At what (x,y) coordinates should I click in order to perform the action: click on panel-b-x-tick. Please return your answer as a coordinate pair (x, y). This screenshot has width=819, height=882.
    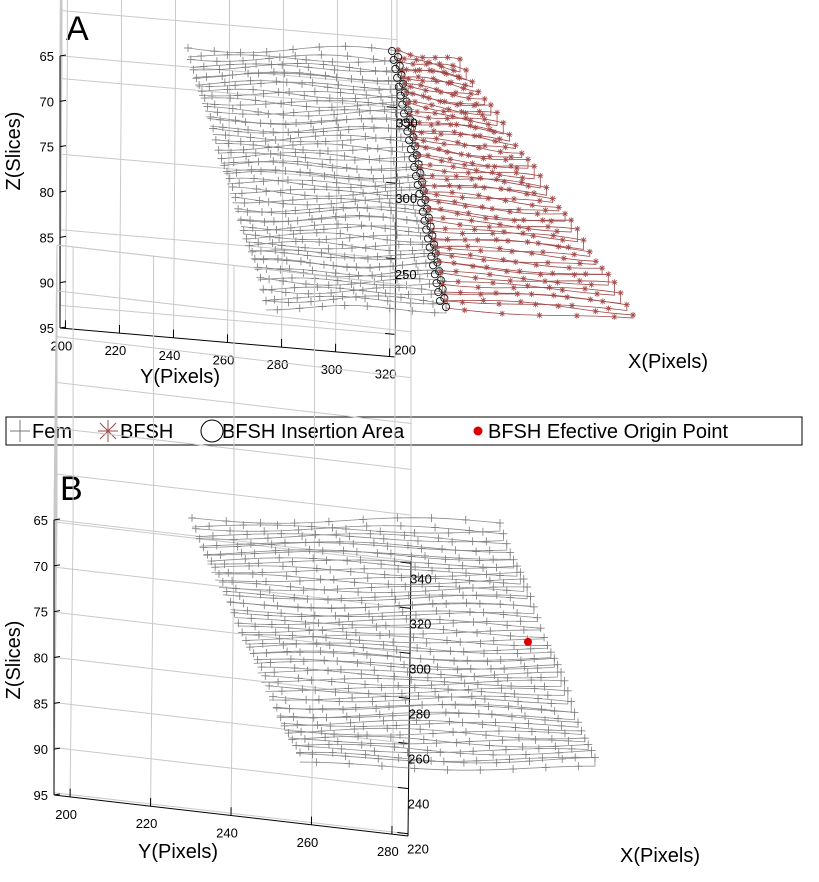
    Looking at the image, I should click on (405, 607).